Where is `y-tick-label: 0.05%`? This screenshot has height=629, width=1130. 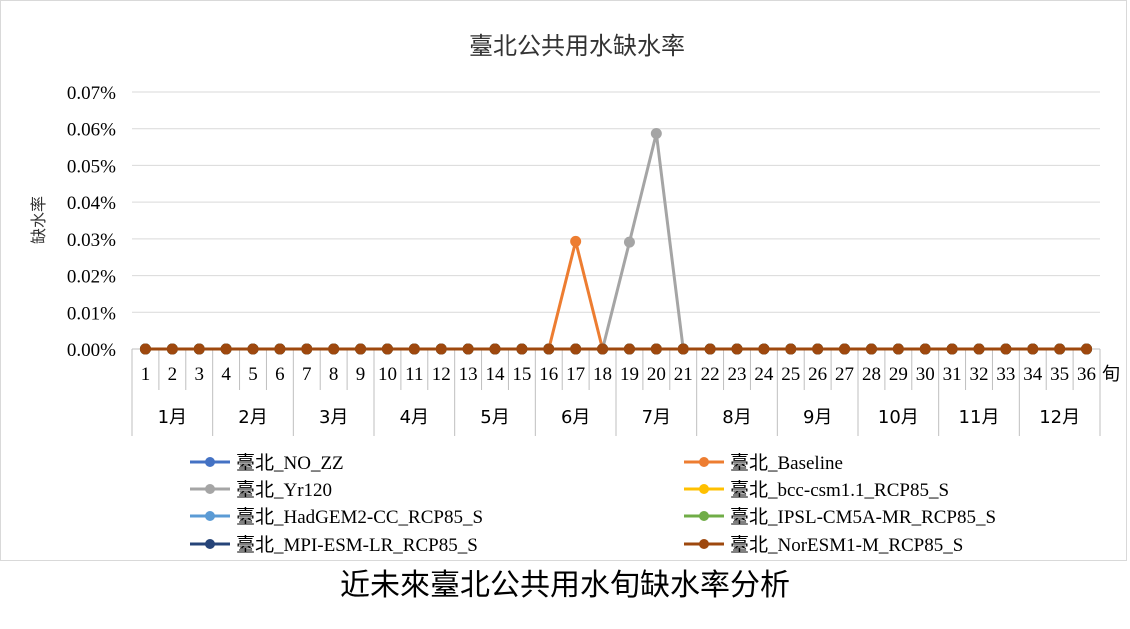 y-tick-label: 0.05% is located at coordinates (91, 166).